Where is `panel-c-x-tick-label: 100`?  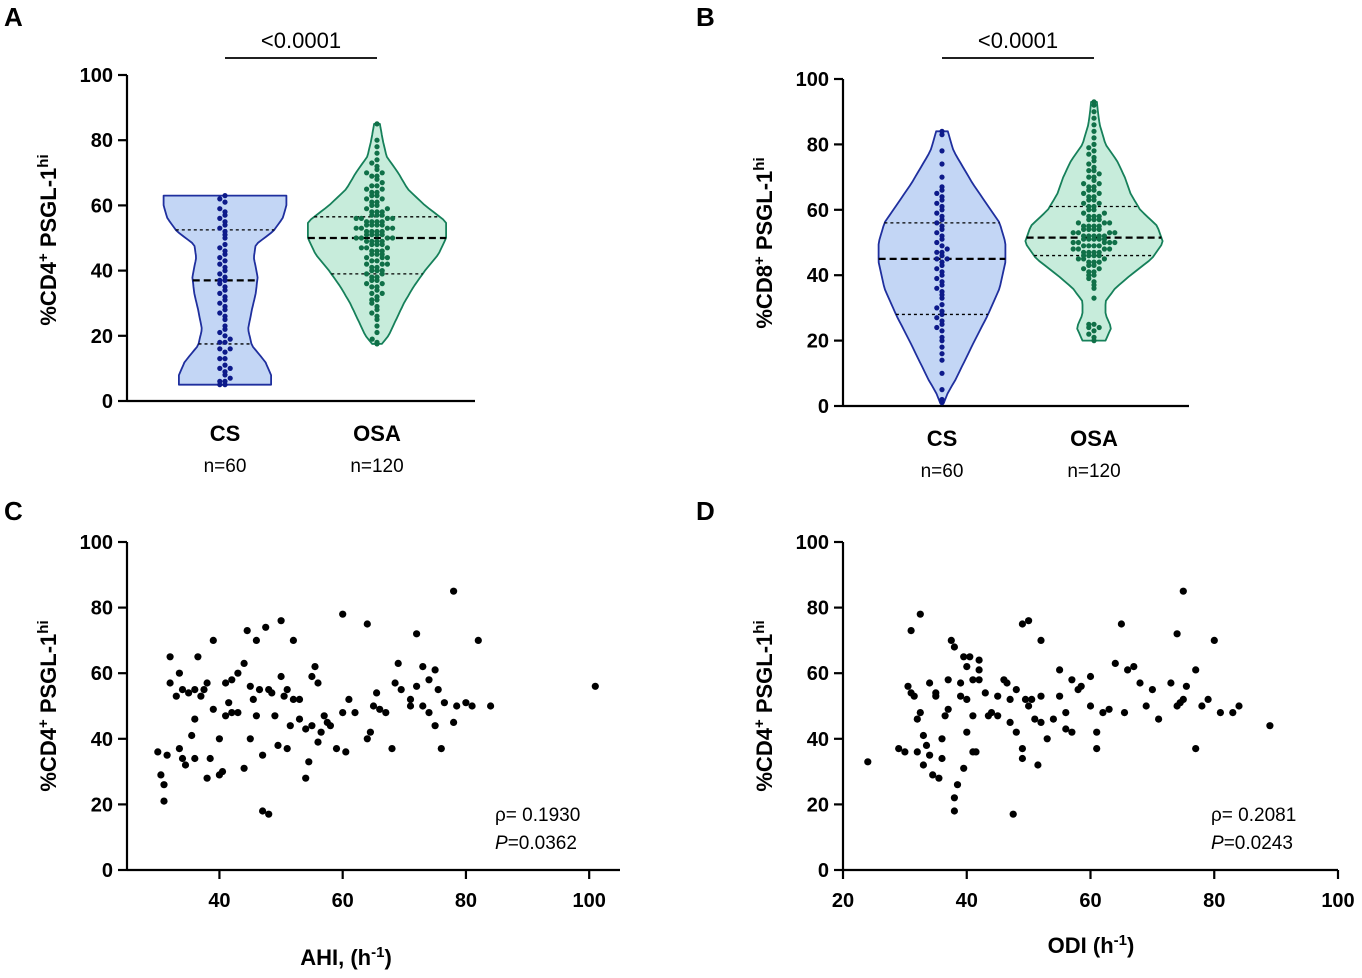 panel-c-x-tick-label: 100 is located at coordinates (589, 901).